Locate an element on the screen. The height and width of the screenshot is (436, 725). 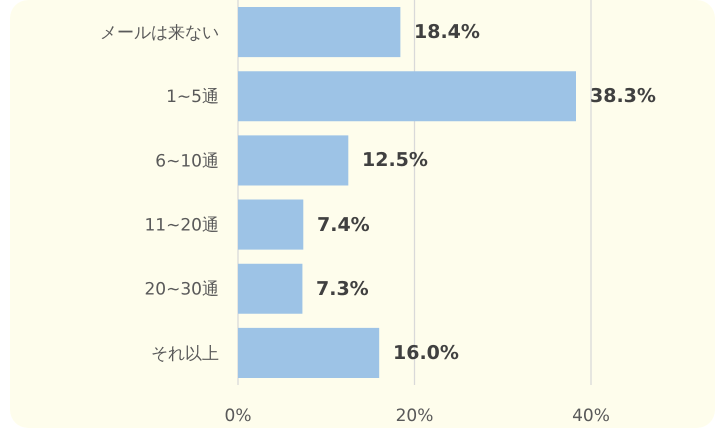
y-tick-label: 6~10通 is located at coordinates (187, 161).